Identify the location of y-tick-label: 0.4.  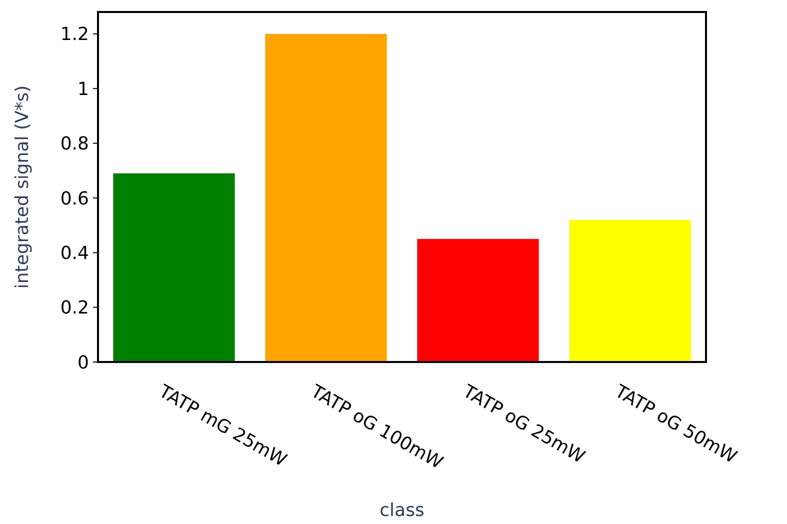
(74, 253).